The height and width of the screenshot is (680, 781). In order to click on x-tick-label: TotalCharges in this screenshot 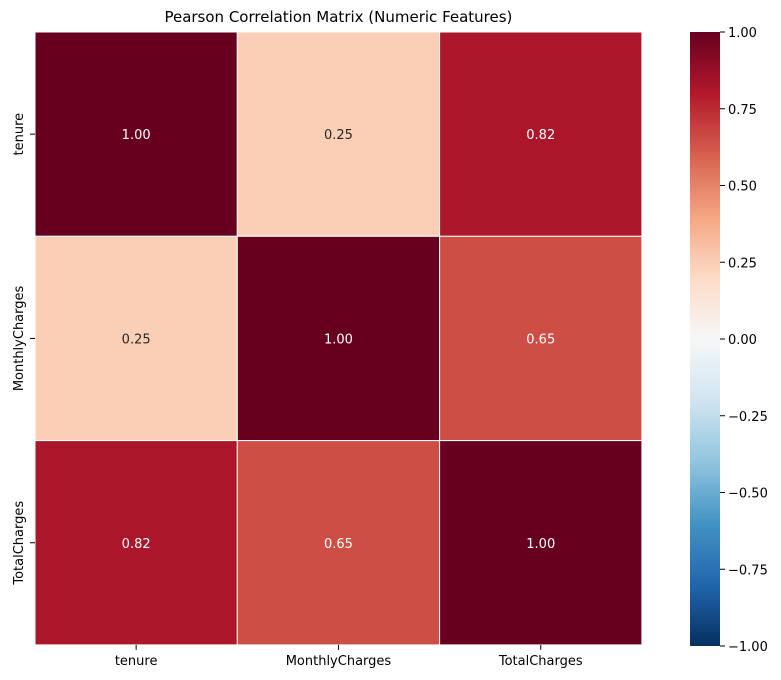, I will do `click(540, 661)`.